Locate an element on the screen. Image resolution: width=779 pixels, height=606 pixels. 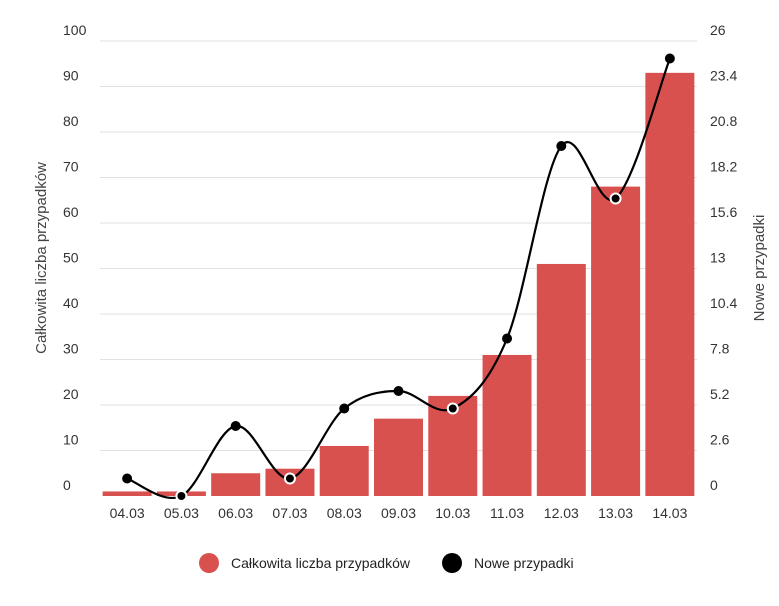
x-tick-label: 10.03 is located at coordinates (452, 513).